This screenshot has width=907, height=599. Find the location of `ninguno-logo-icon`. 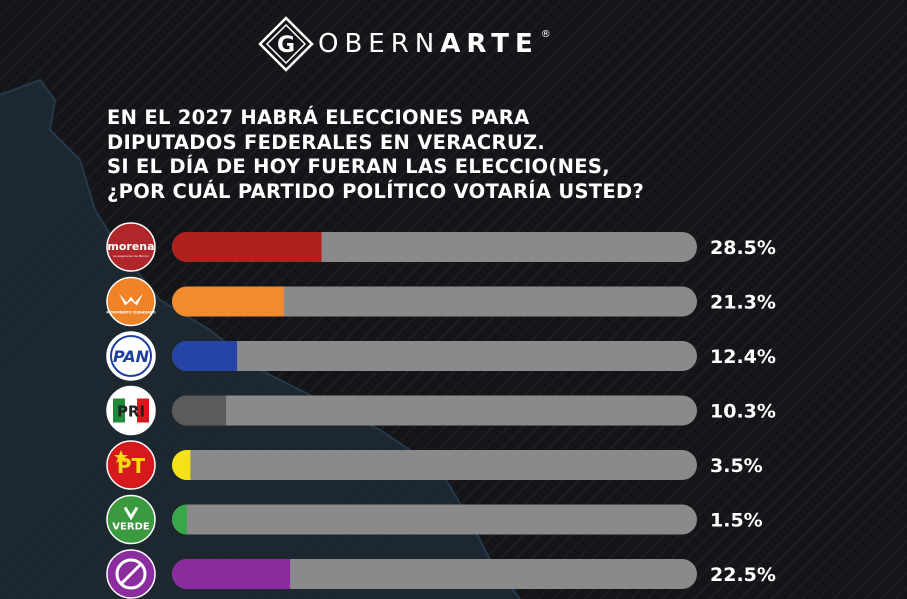

ninguno-logo-icon is located at coordinates (131, 574).